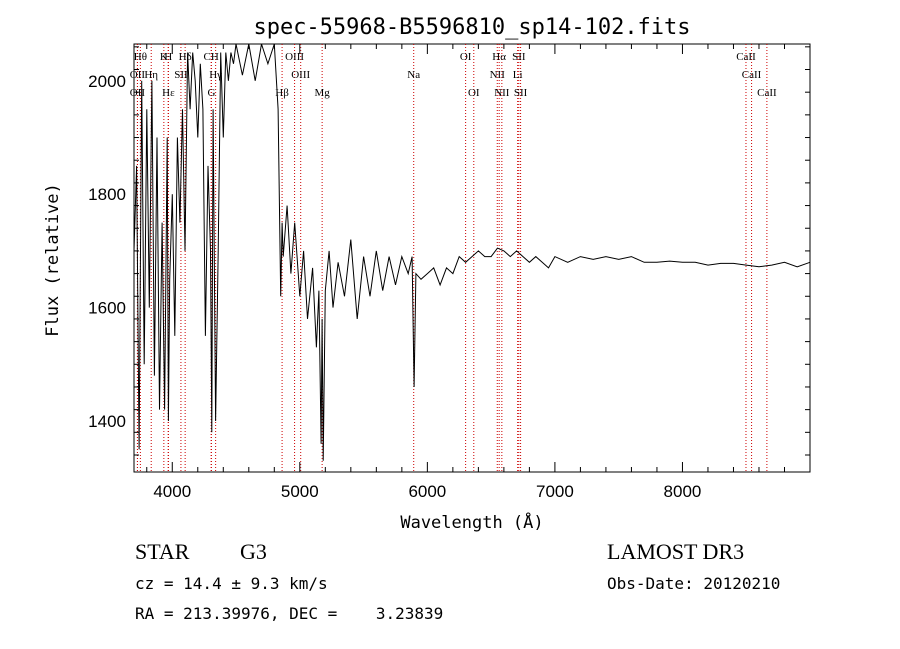 This screenshot has height=649, width=900. What do you see at coordinates (107, 308) in the screenshot?
I see `y-tick-label: 1600` at bounding box center [107, 308].